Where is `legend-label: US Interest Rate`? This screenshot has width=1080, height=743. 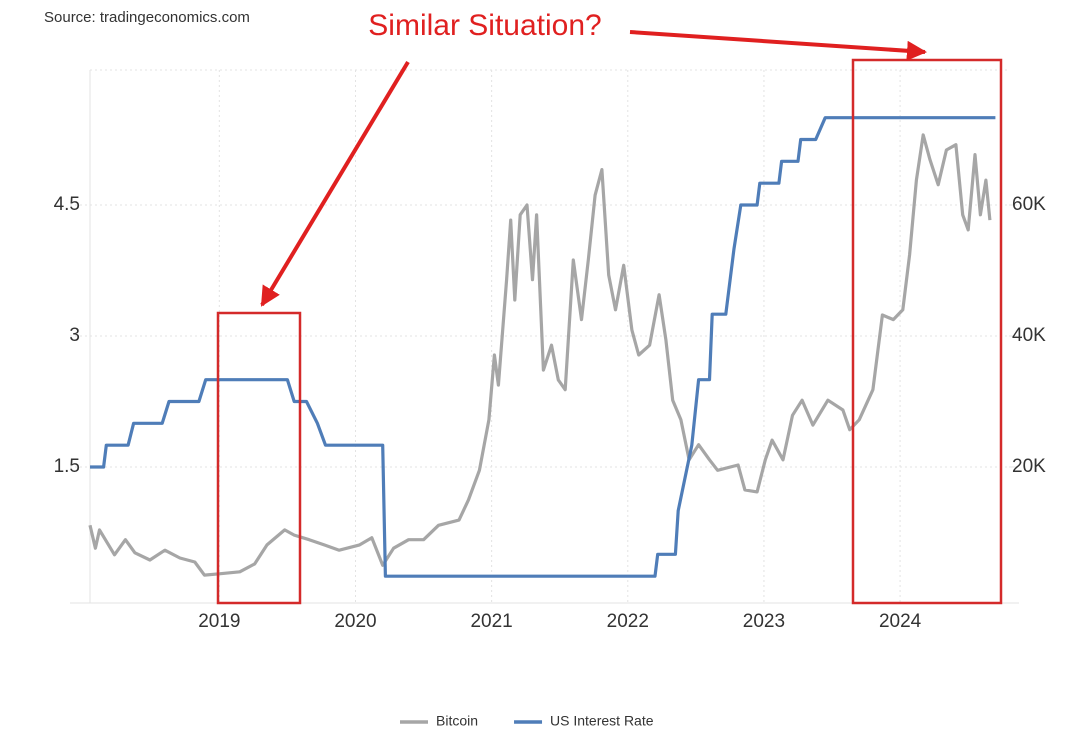
legend-label: US Interest Rate is located at coordinates (602, 721).